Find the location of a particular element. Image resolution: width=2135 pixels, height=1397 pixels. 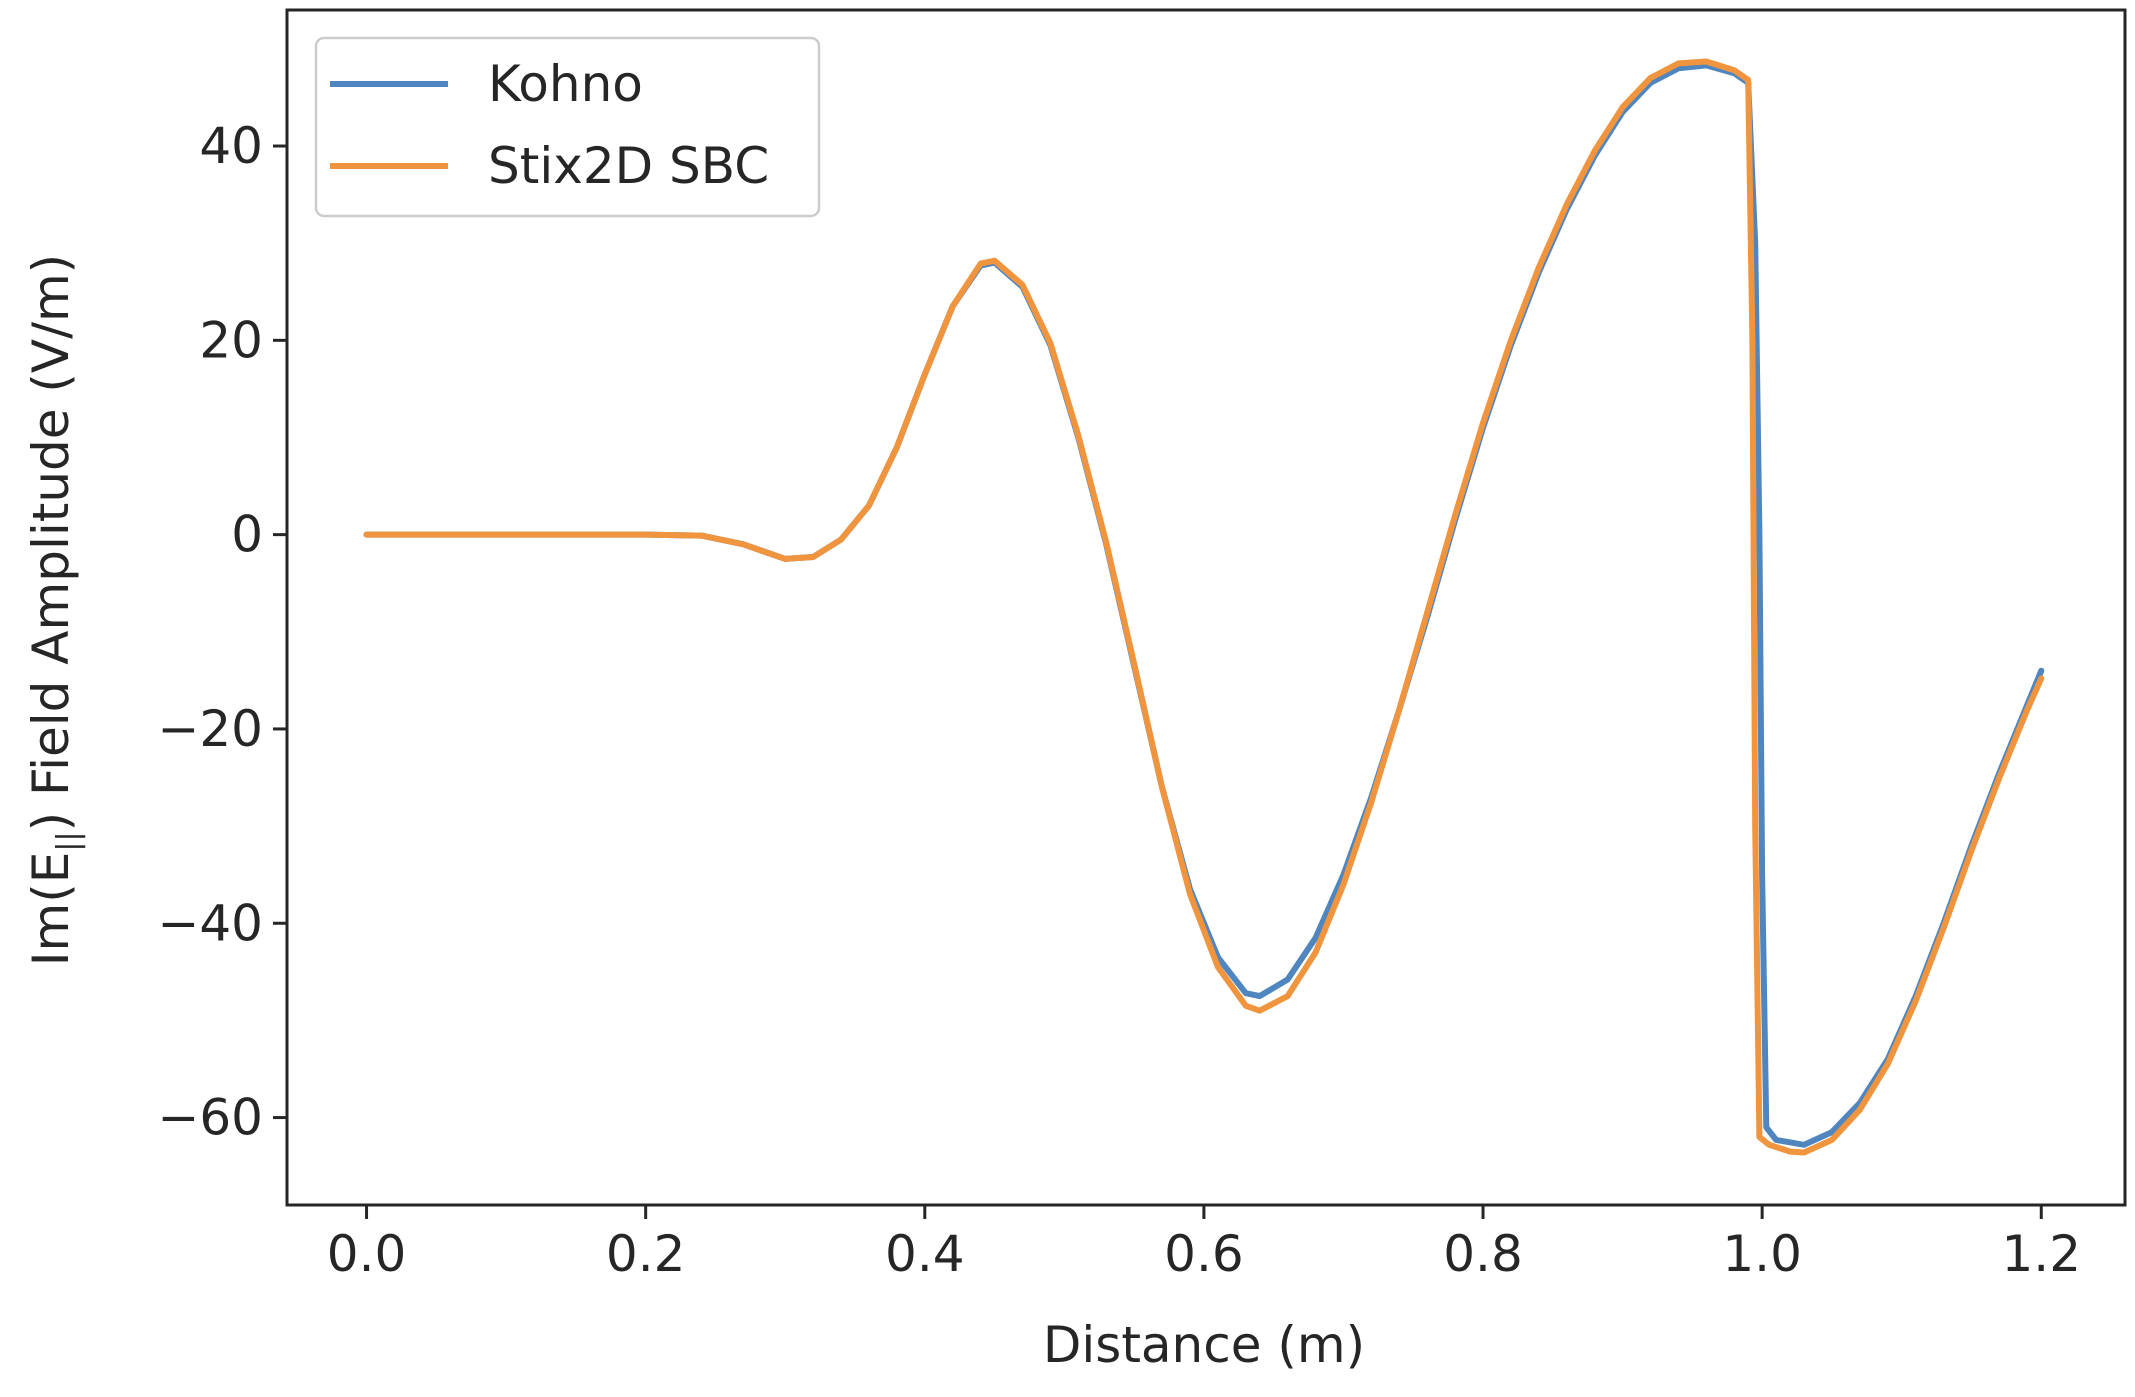

x-tick-label: 0.4 is located at coordinates (925, 1254).